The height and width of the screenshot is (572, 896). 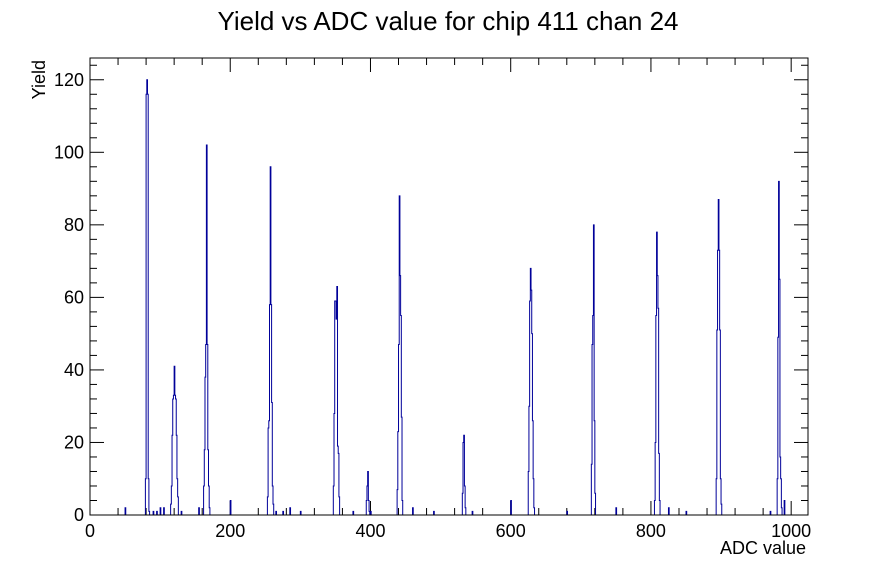 What do you see at coordinates (79, 515) in the screenshot?
I see `y-tick-label: 0` at bounding box center [79, 515].